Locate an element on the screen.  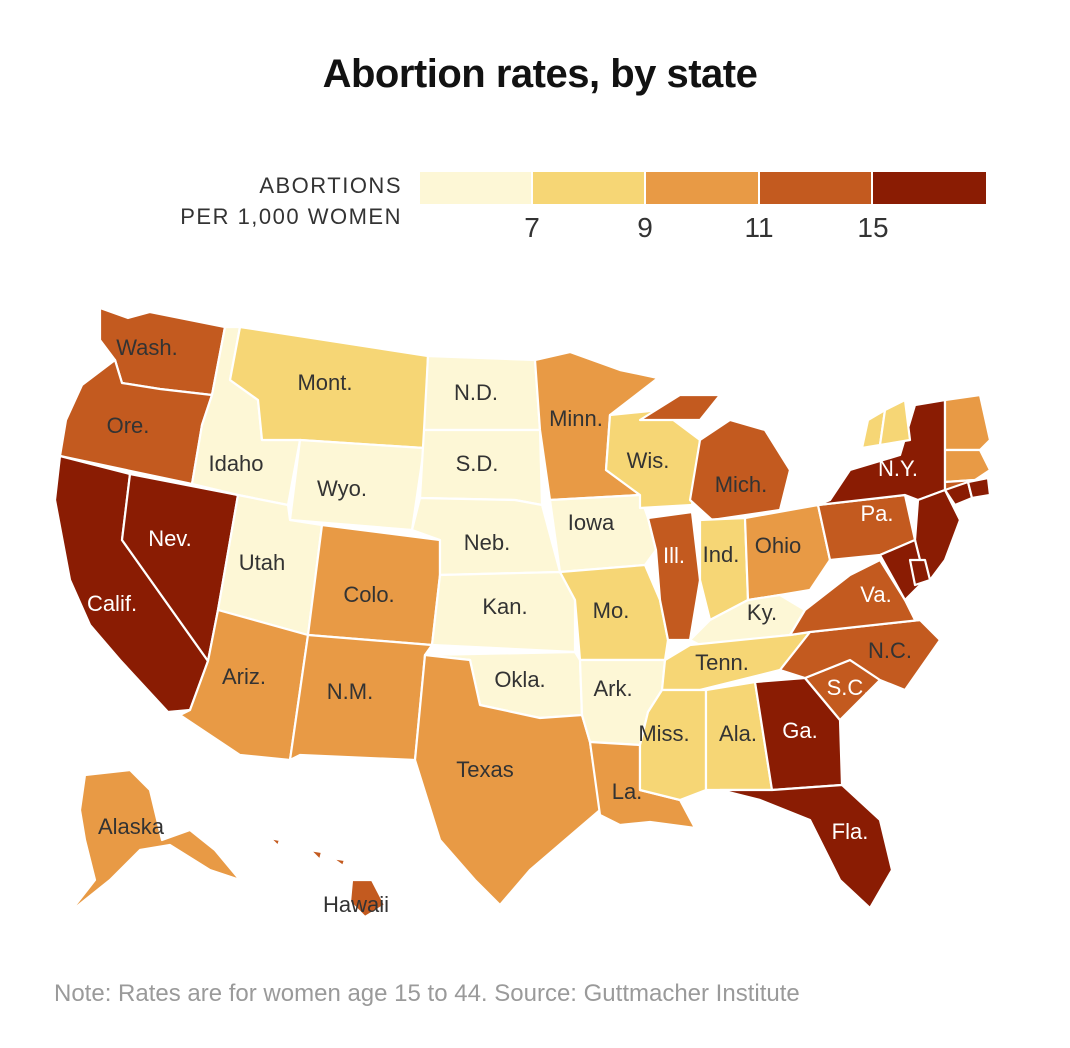
legend-tick-11: 11 is located at coordinates (759, 227).